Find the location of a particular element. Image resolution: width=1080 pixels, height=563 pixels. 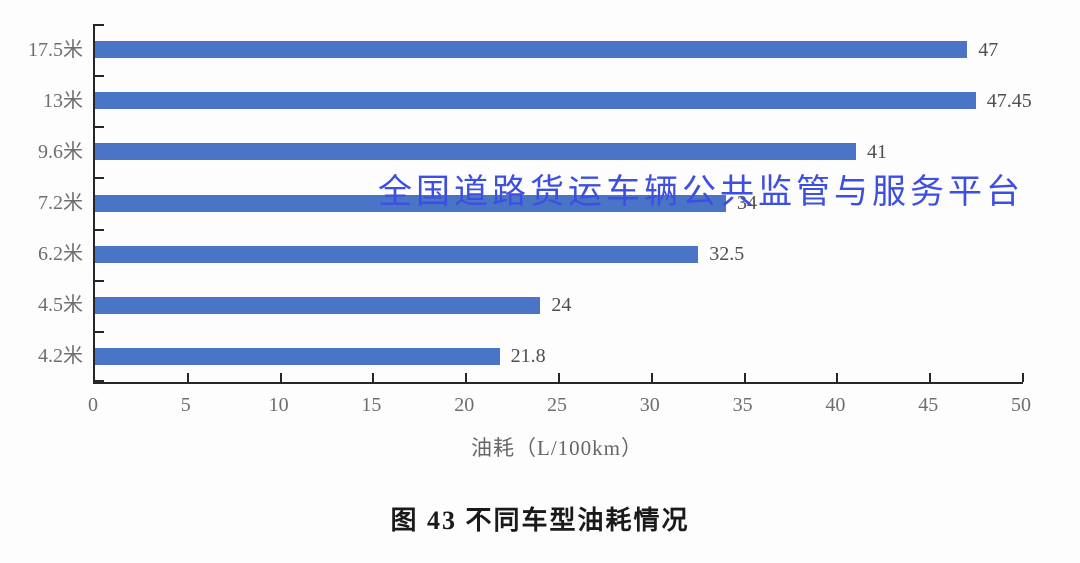

x-axis-tick-labels: 0 5 10 15 20 25 30 35 40 45 50 is located at coordinates (559, 405).